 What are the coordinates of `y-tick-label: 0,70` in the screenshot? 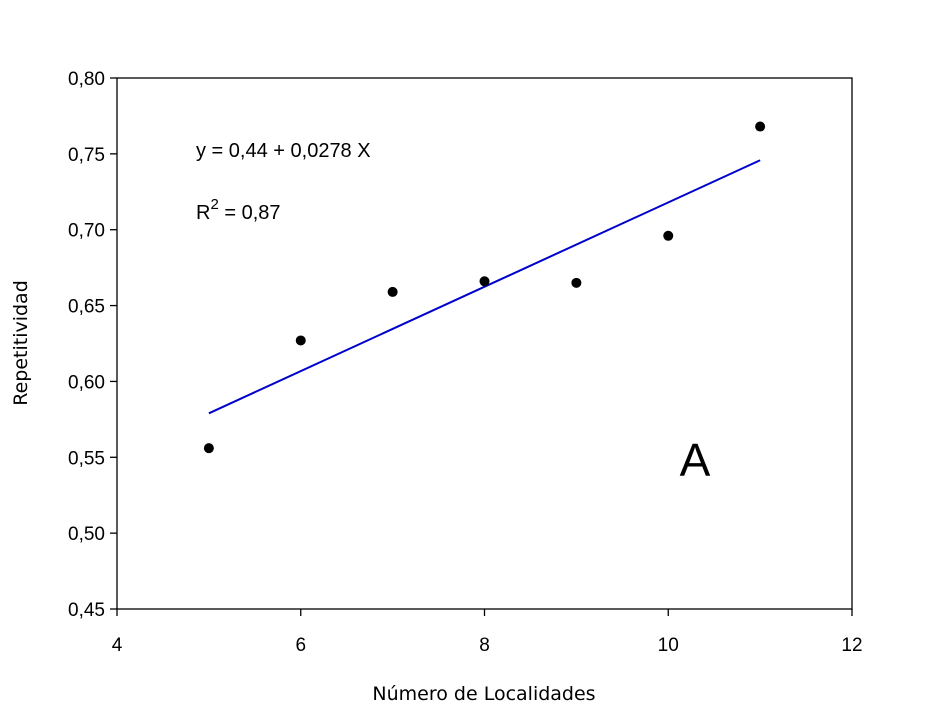 It's located at (86, 231).